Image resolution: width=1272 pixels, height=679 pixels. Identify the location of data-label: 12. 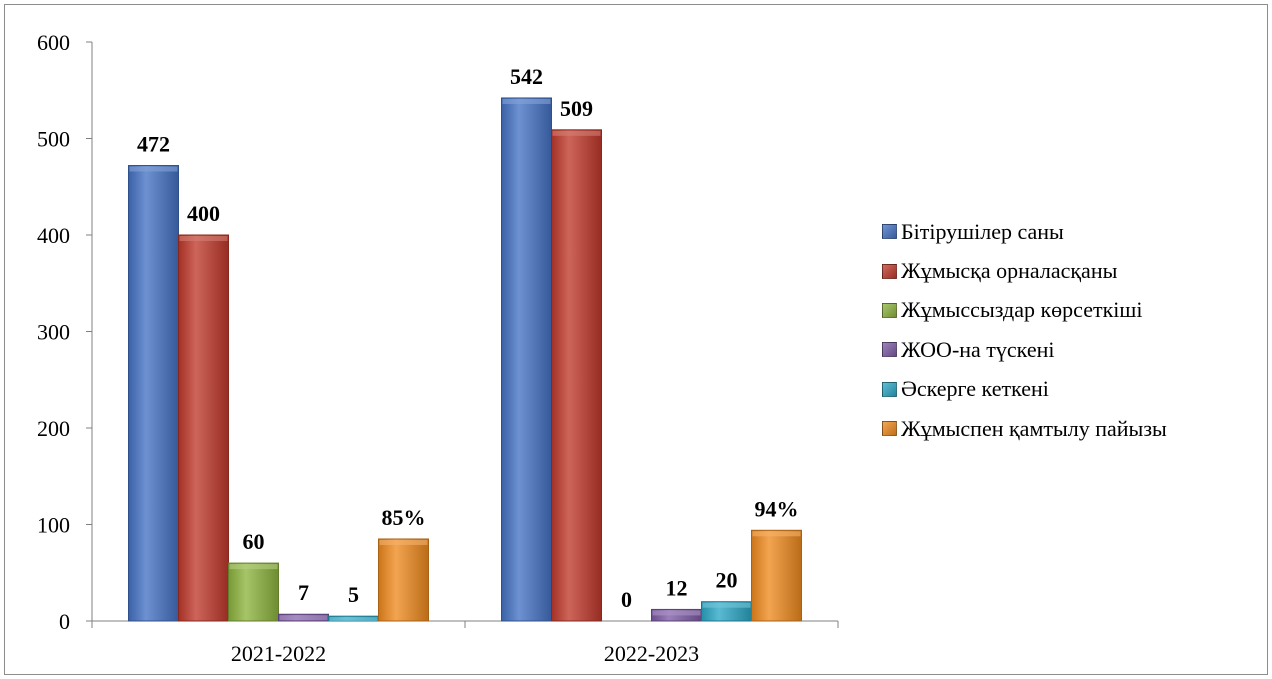
(677, 587).